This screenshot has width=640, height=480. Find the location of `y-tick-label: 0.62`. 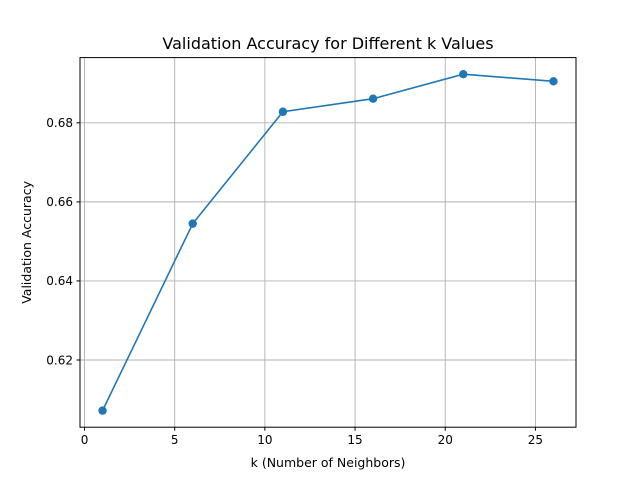

y-tick-label: 0.62 is located at coordinates (59, 360).